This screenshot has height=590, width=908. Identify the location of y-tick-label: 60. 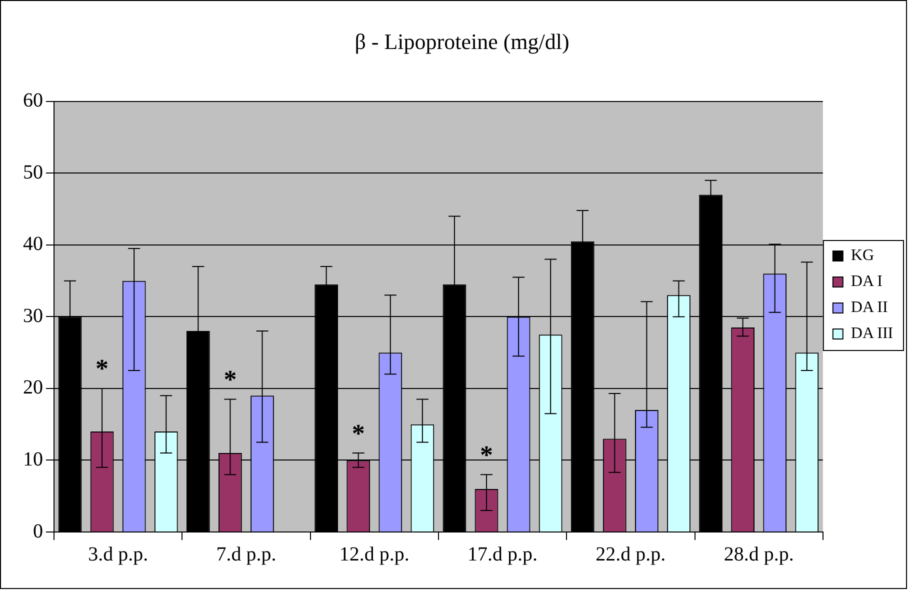
(33, 101).